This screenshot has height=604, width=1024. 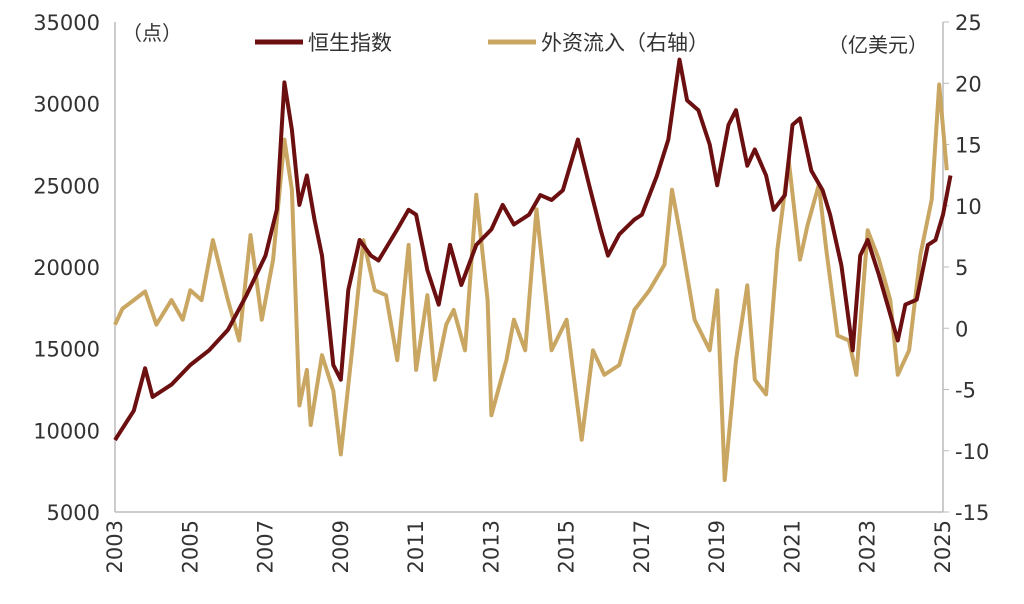 I want to click on left-tick-label: 5000, so click(x=73, y=513).